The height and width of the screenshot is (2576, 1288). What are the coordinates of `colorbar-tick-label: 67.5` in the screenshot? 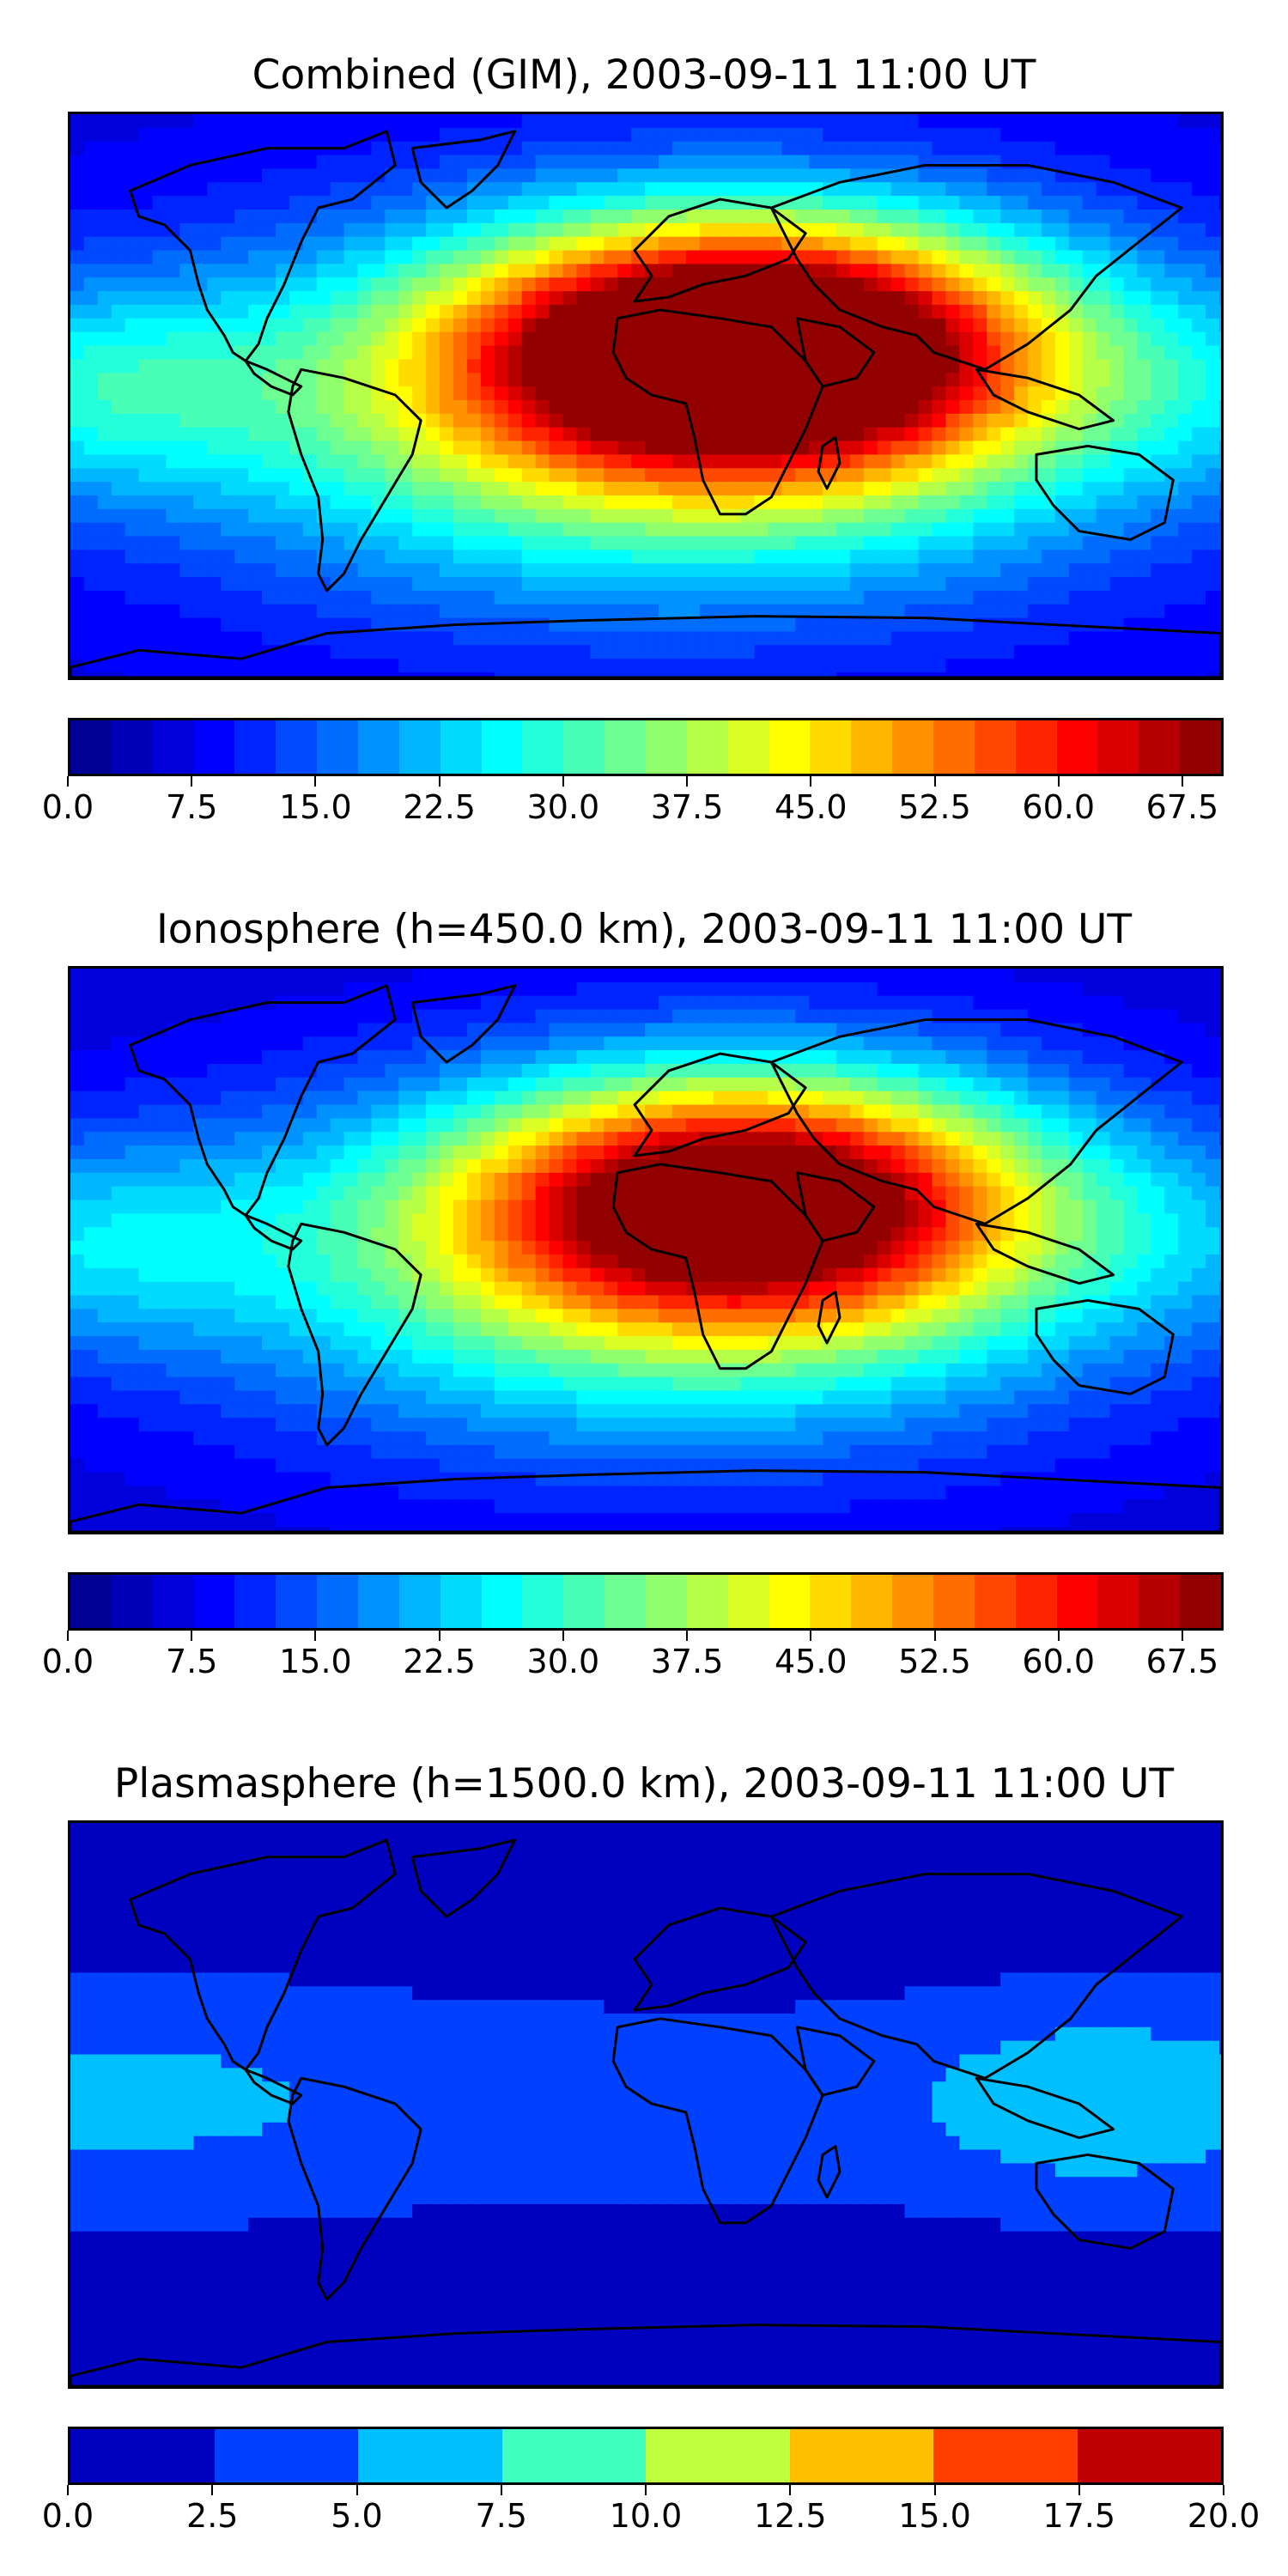 It's located at (1182, 807).